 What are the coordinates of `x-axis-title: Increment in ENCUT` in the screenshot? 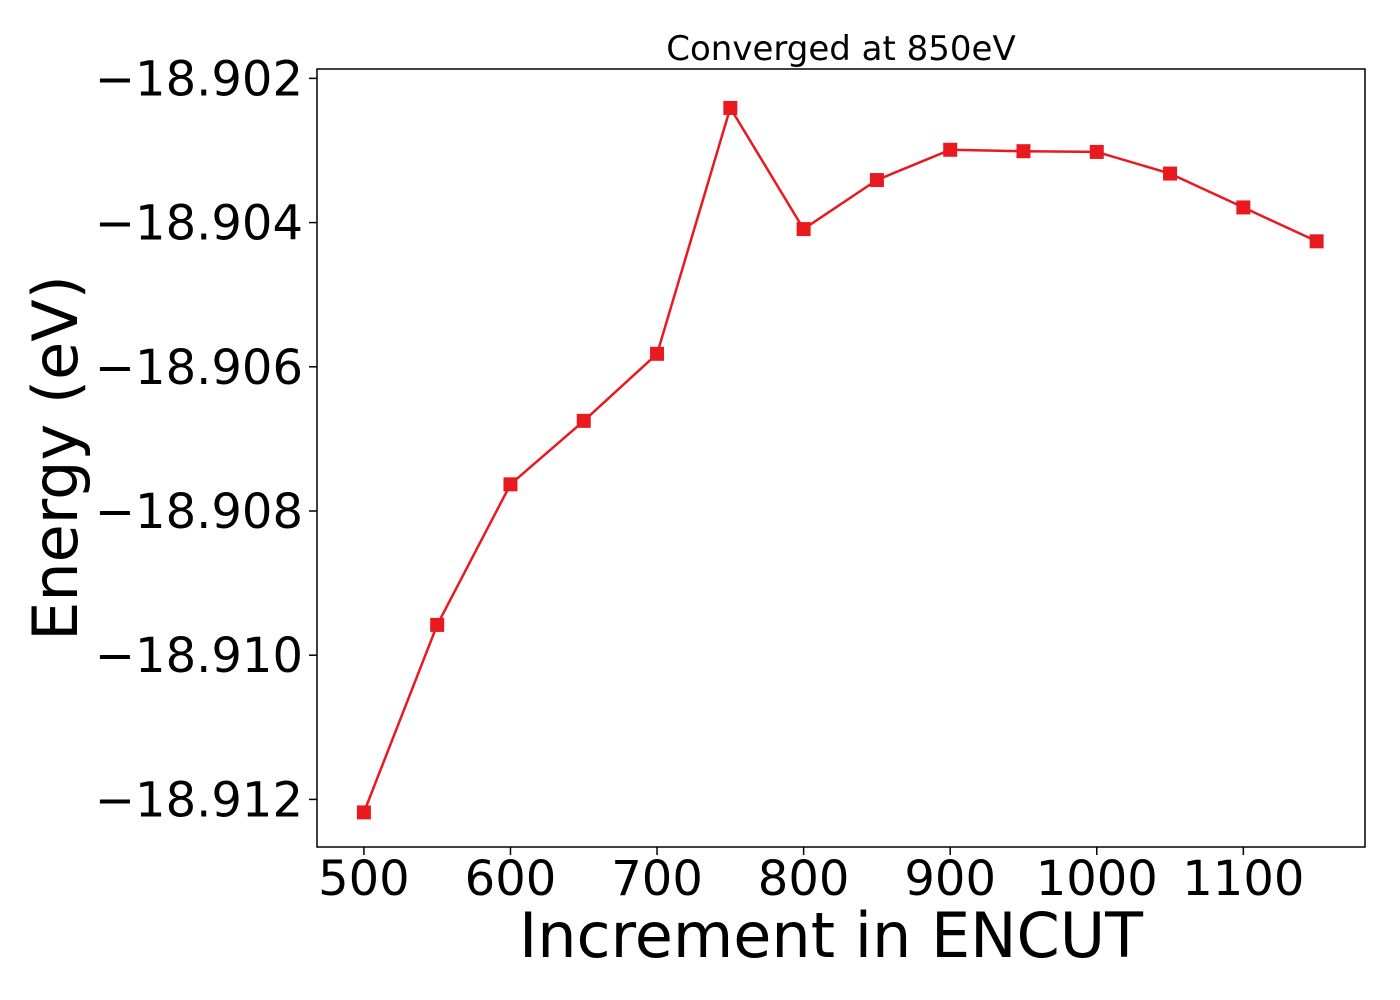 It's located at (831, 935).